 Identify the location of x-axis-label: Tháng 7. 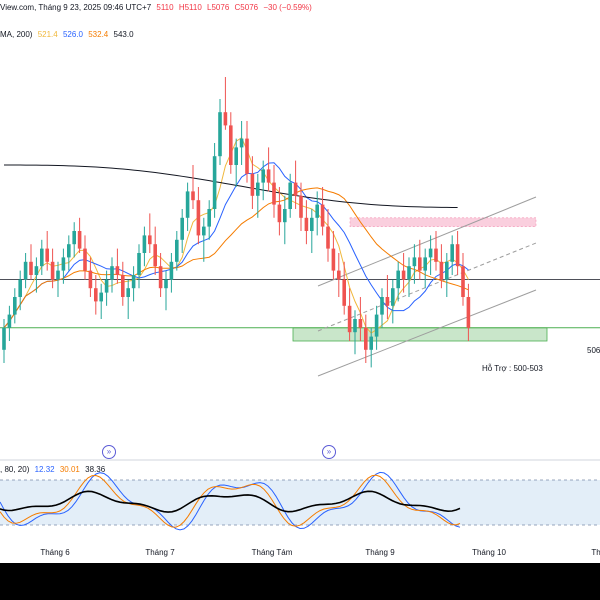
(160, 552).